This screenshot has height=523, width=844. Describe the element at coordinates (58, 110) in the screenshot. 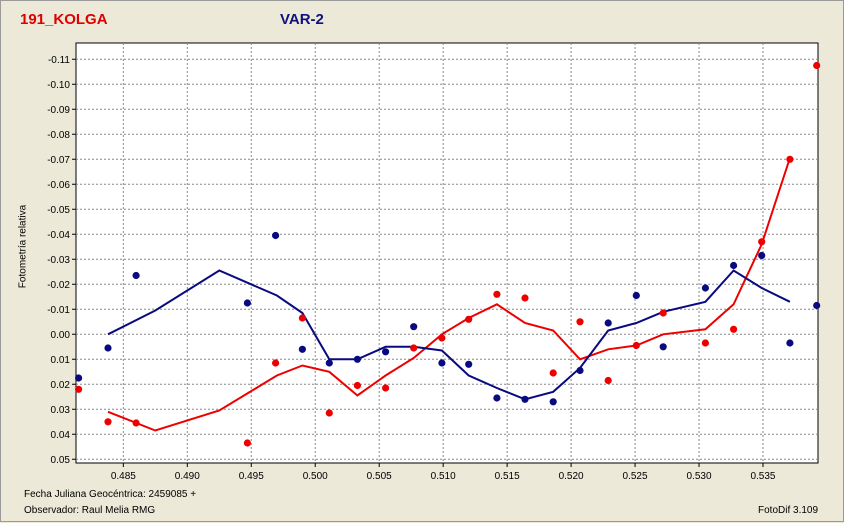

I see `y-tick-label: -0.09` at that location.